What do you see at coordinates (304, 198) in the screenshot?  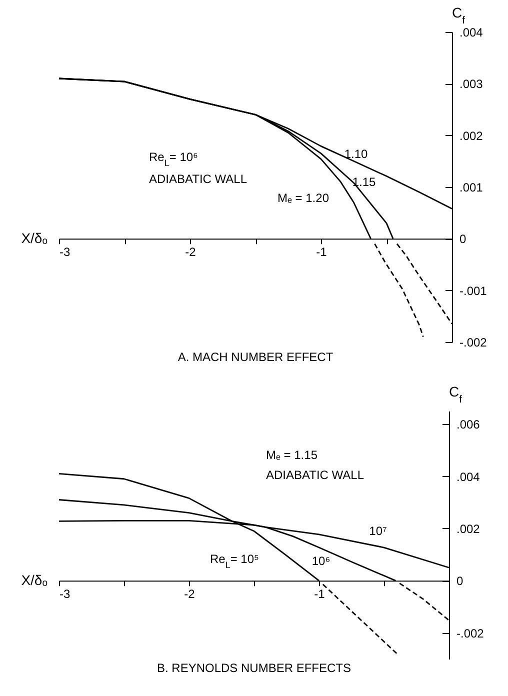 I see `series-label: Mₑ = 1.20` at bounding box center [304, 198].